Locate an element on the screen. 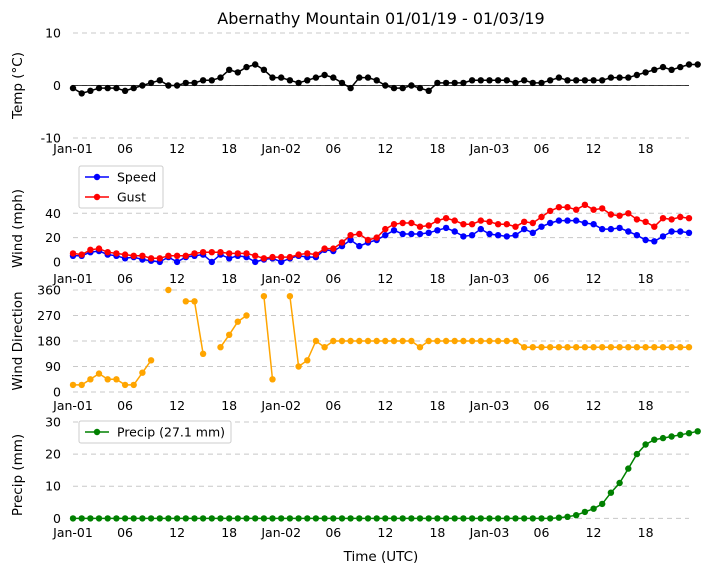 The width and height of the screenshot is (704, 573). y-tick-label: 40 is located at coordinates (53, 213).